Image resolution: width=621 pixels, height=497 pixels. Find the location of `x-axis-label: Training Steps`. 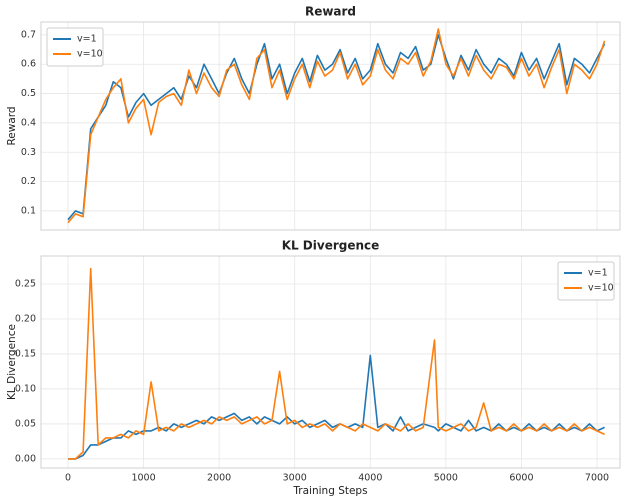

x-axis-label: Training Steps is located at coordinates (329, 491).